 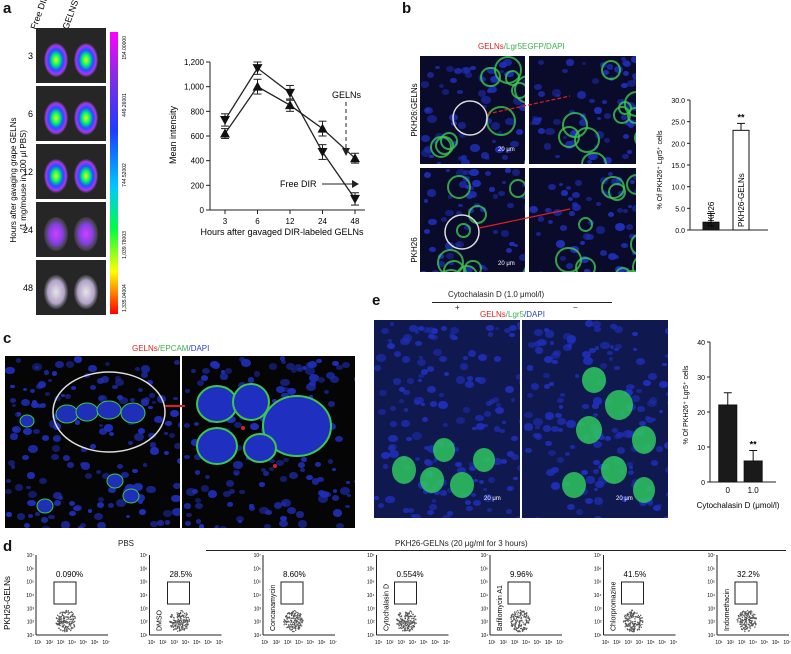 I want to click on color-scale-bar, so click(x=114, y=173).